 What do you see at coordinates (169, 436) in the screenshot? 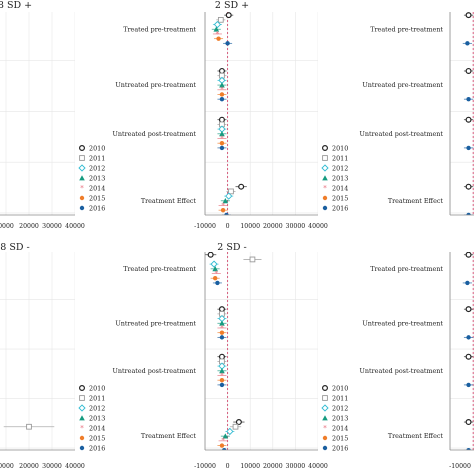
I see `category-label: Treatment Effect` at bounding box center [169, 436].